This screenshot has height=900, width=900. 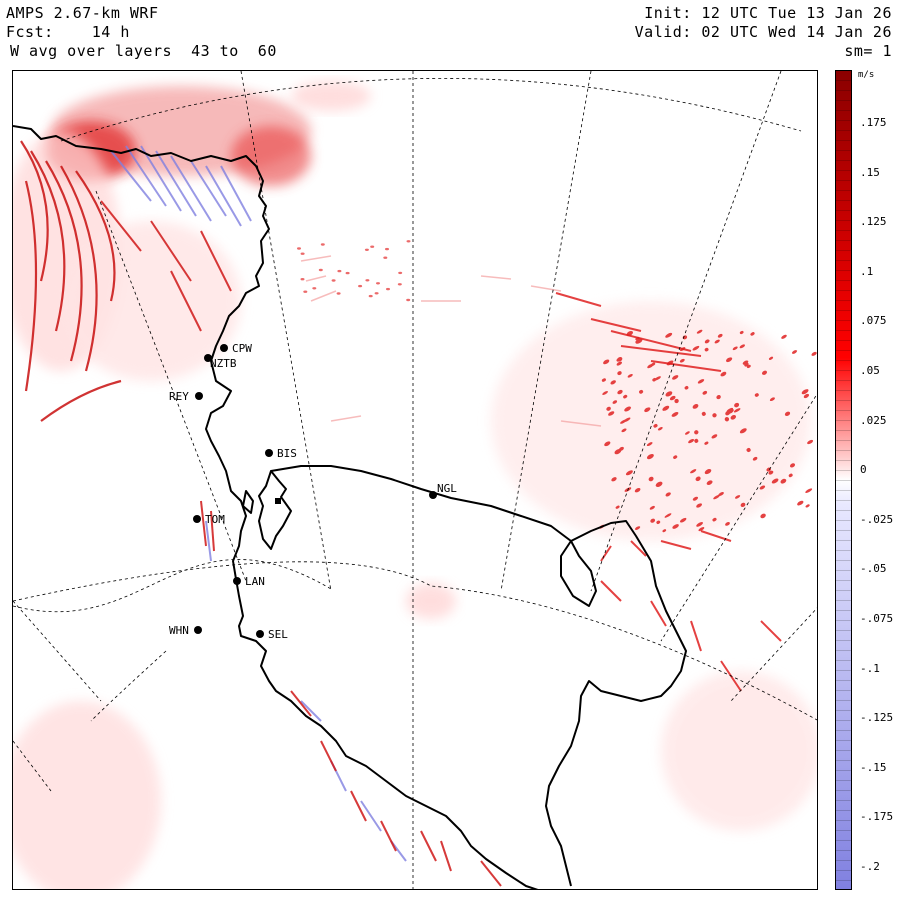 I want to click on colorbar-tick-label: .15, so click(x=870, y=172).